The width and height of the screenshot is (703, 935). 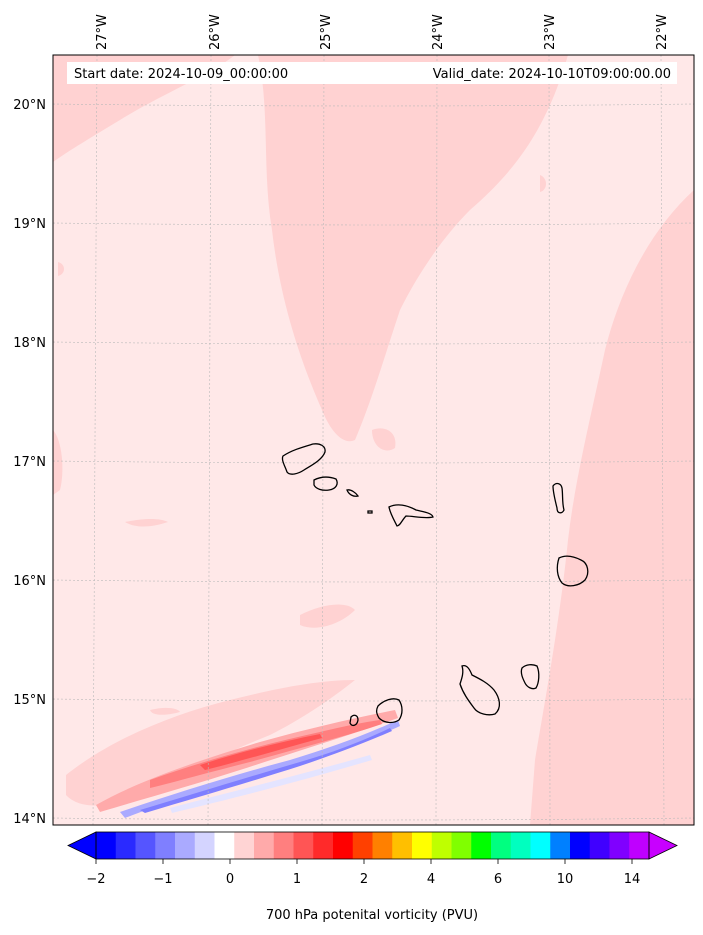 What do you see at coordinates (248, 764) in the screenshot?
I see `pv-filament` at bounding box center [248, 764].